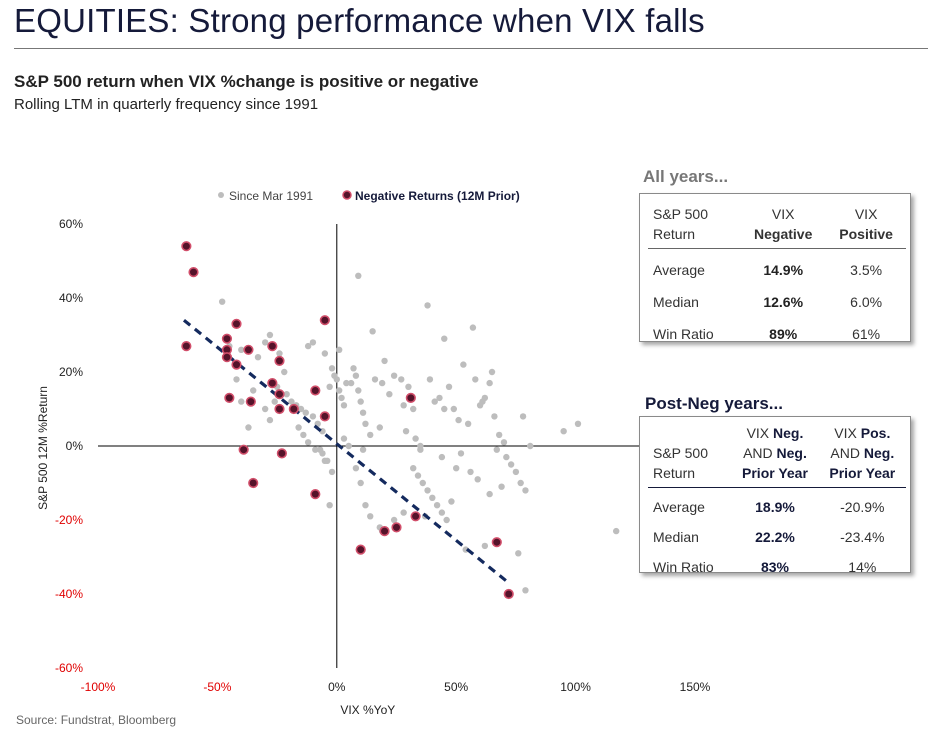 The image size is (929, 739). What do you see at coordinates (679, 507) in the screenshot?
I see `row-label: Average` at bounding box center [679, 507].